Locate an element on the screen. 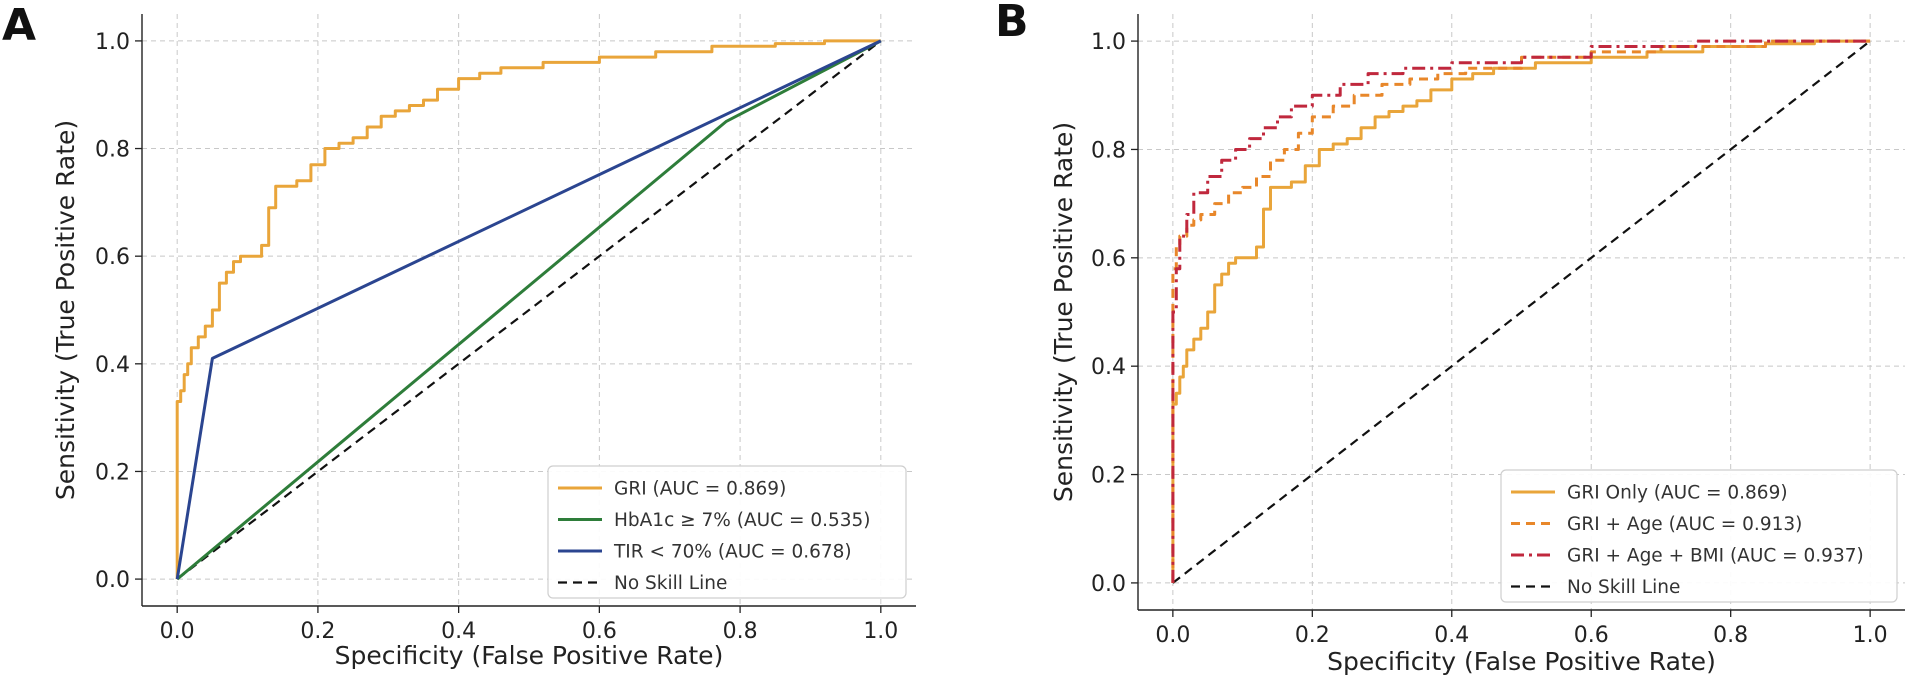 This screenshot has width=1913, height=676. legend-entry: GRI + Age + BMI (AUC = 0.937) is located at coordinates (1715, 556).